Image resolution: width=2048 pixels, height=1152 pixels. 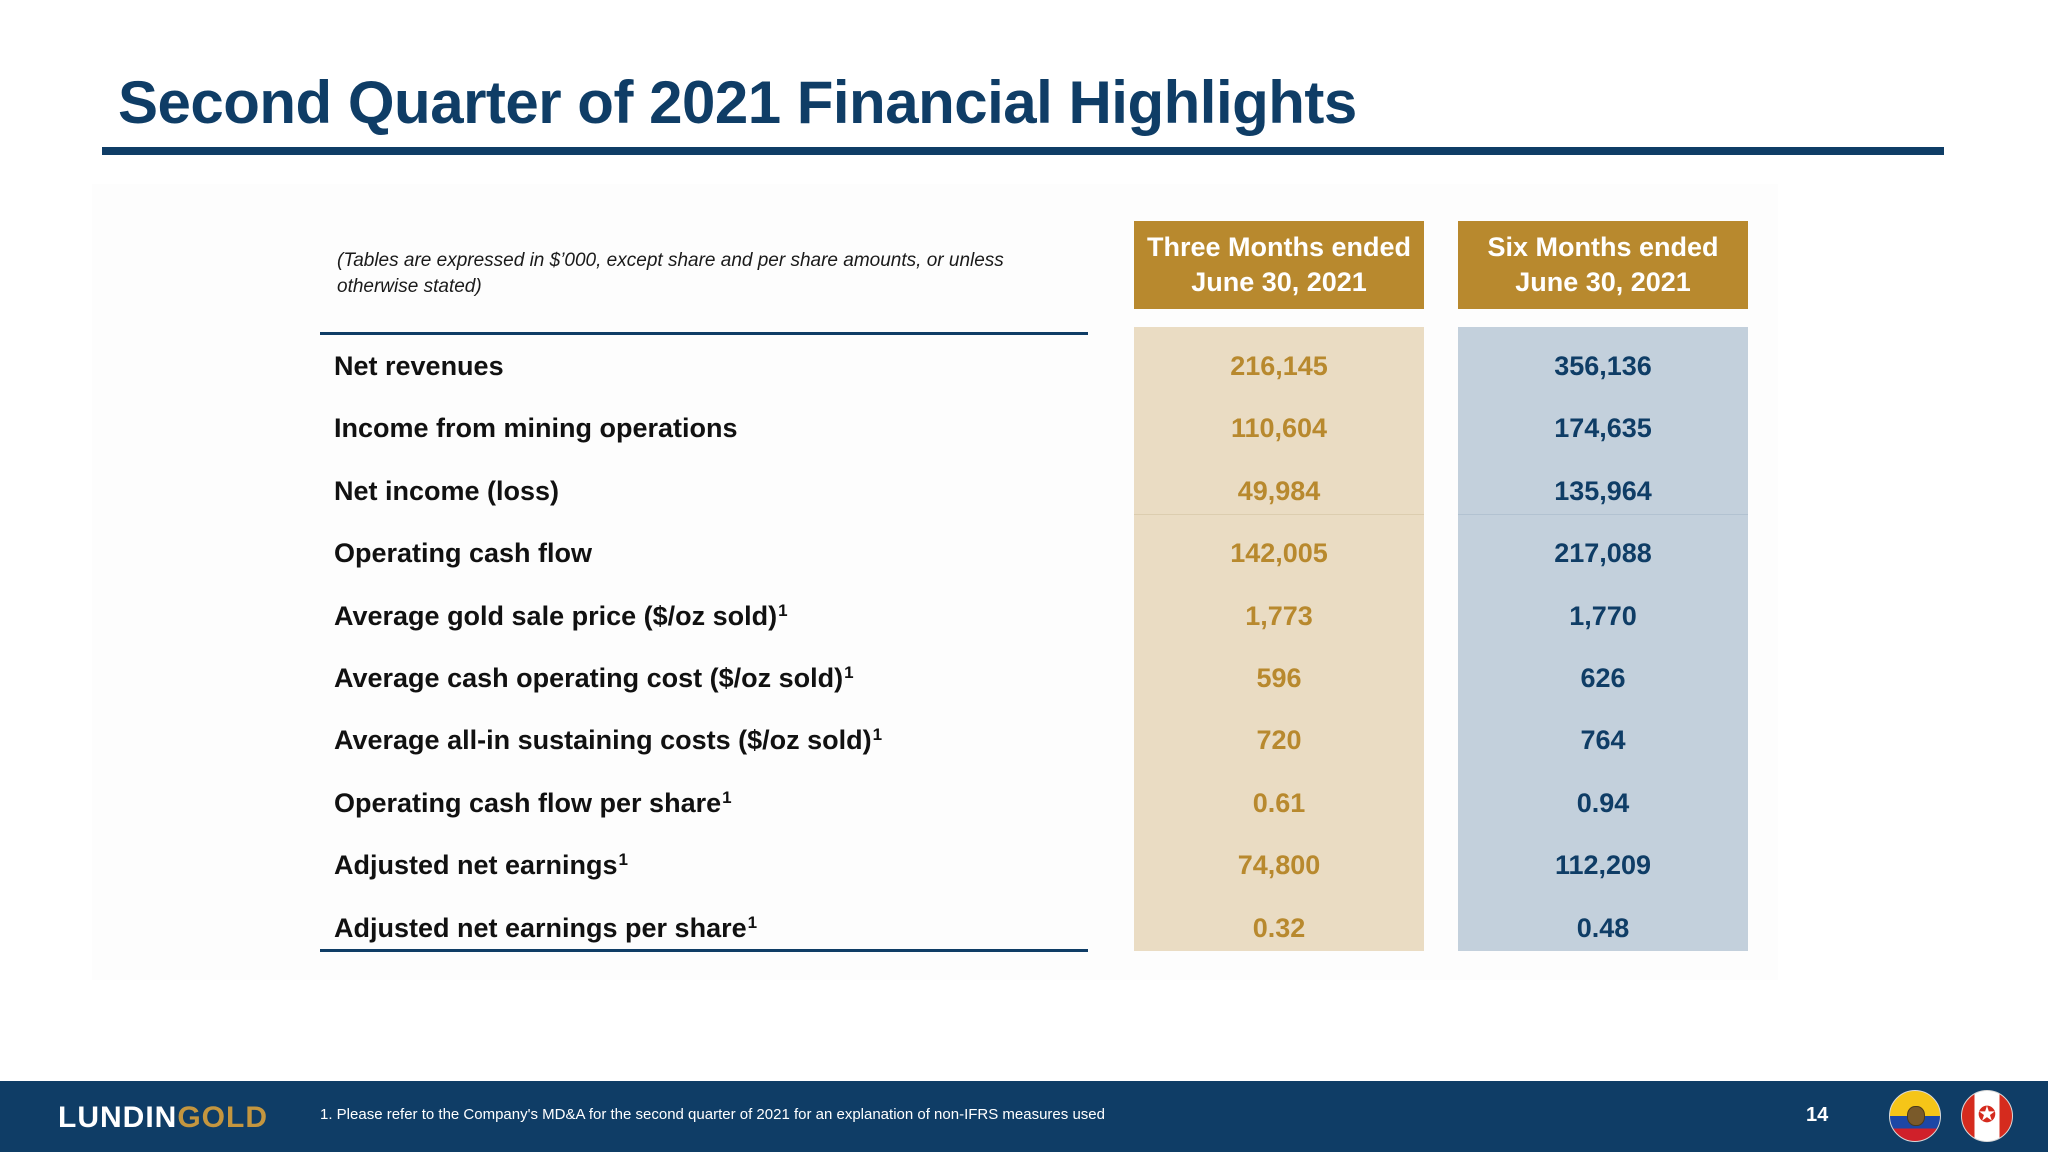 I want to click on row-label: Net income (loss), so click(x=447, y=491).